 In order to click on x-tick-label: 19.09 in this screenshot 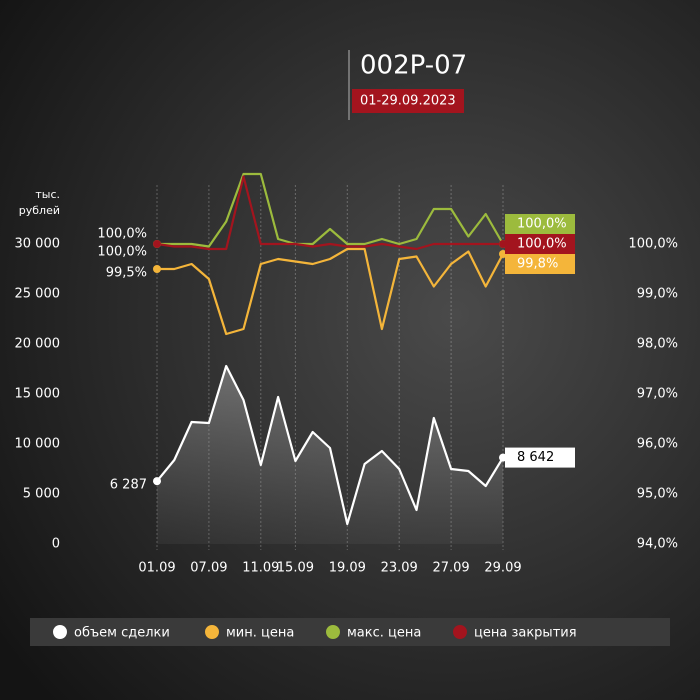, I will do `click(347, 568)`.